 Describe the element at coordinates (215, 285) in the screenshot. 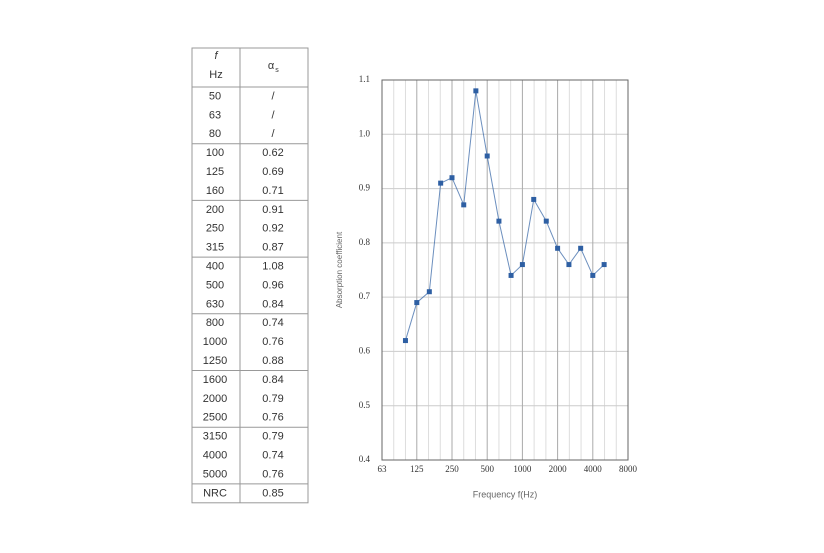

I see `table-cell: 500` at that location.